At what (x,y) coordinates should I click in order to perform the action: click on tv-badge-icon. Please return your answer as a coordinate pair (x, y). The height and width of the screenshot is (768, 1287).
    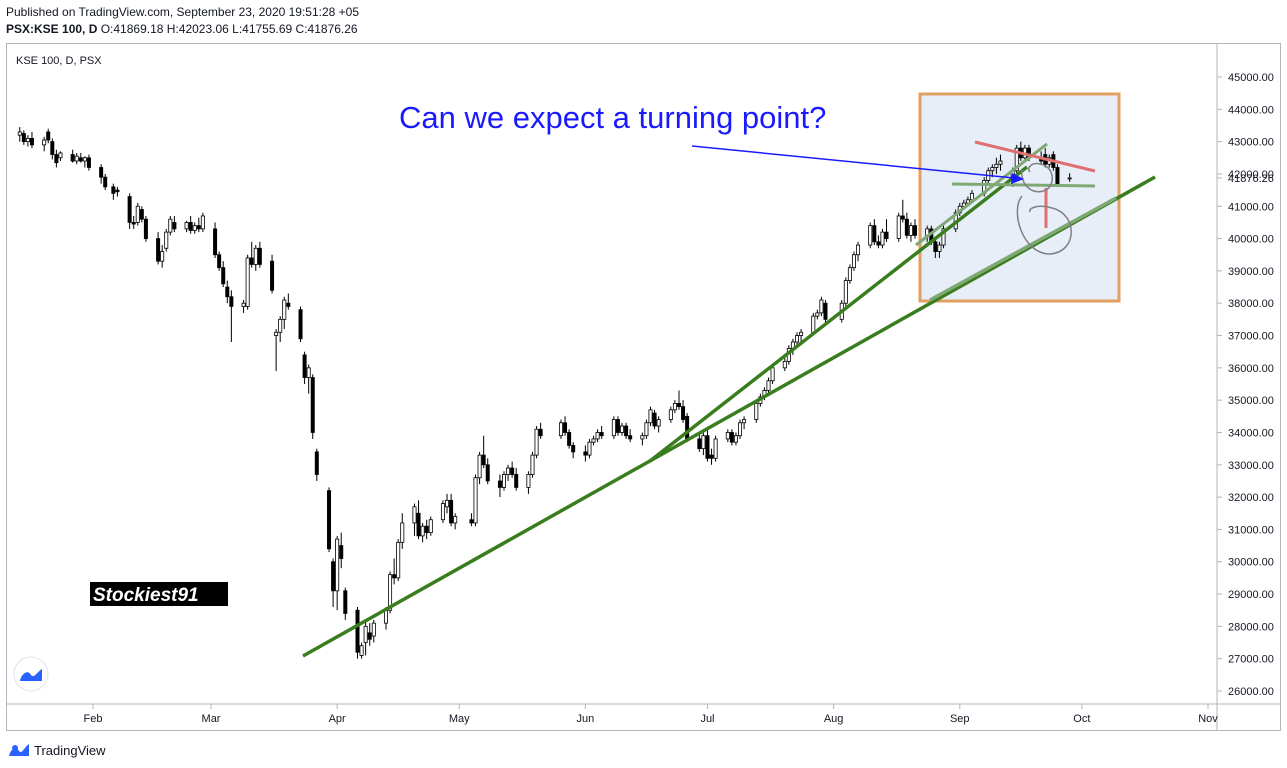
    Looking at the image, I should click on (31, 675).